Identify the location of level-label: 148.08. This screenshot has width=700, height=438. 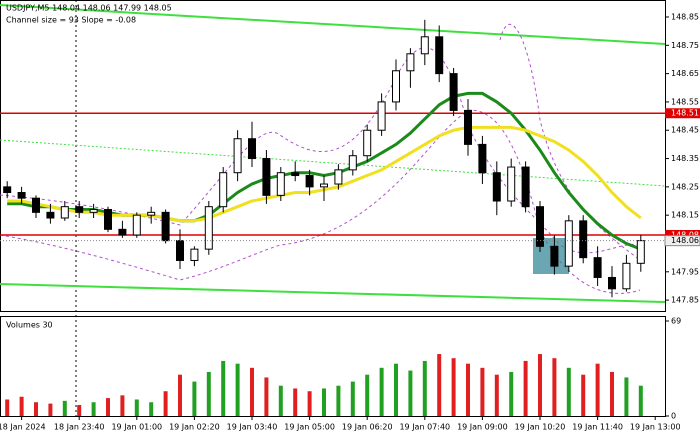
(685, 234).